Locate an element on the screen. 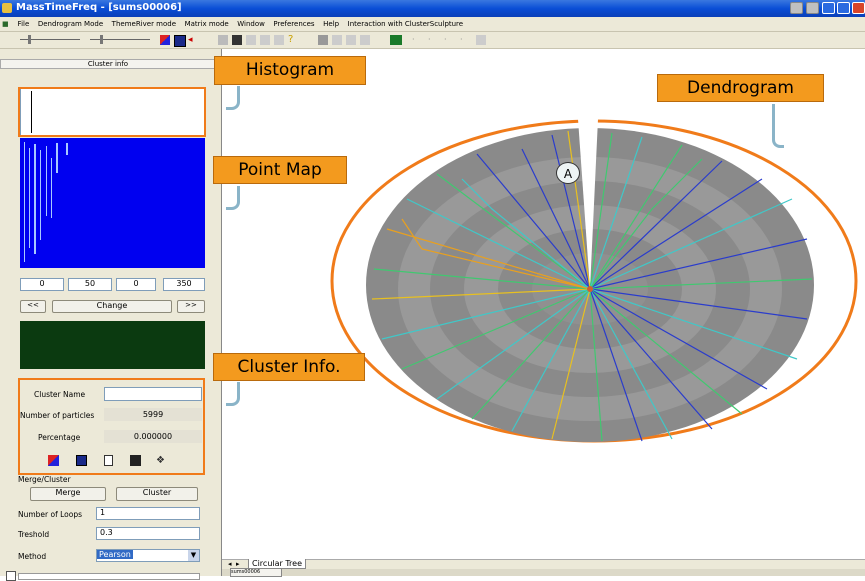  point-map-view is located at coordinates (112, 203).